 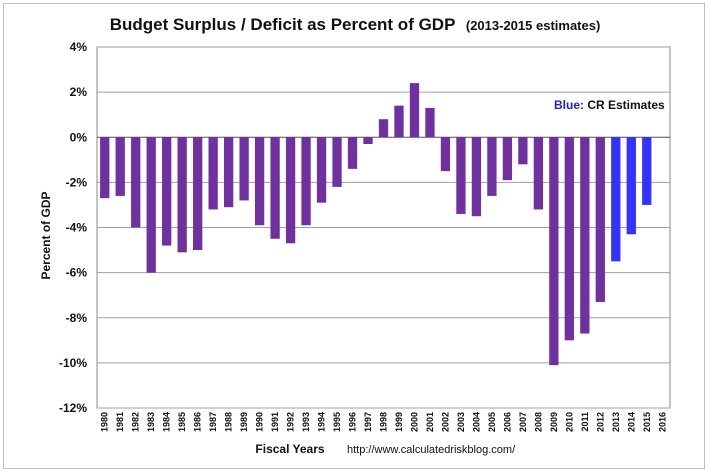 What do you see at coordinates (507, 159) in the screenshot?
I see `bar-2006` at bounding box center [507, 159].